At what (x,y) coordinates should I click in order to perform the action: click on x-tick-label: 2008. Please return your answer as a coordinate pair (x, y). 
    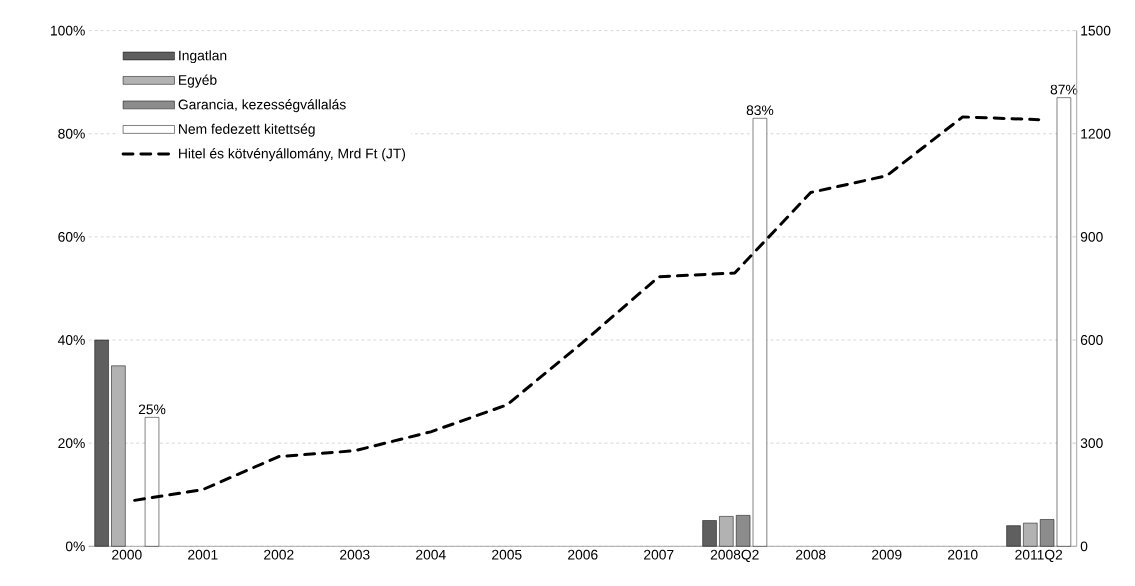
    Looking at the image, I should click on (811, 554).